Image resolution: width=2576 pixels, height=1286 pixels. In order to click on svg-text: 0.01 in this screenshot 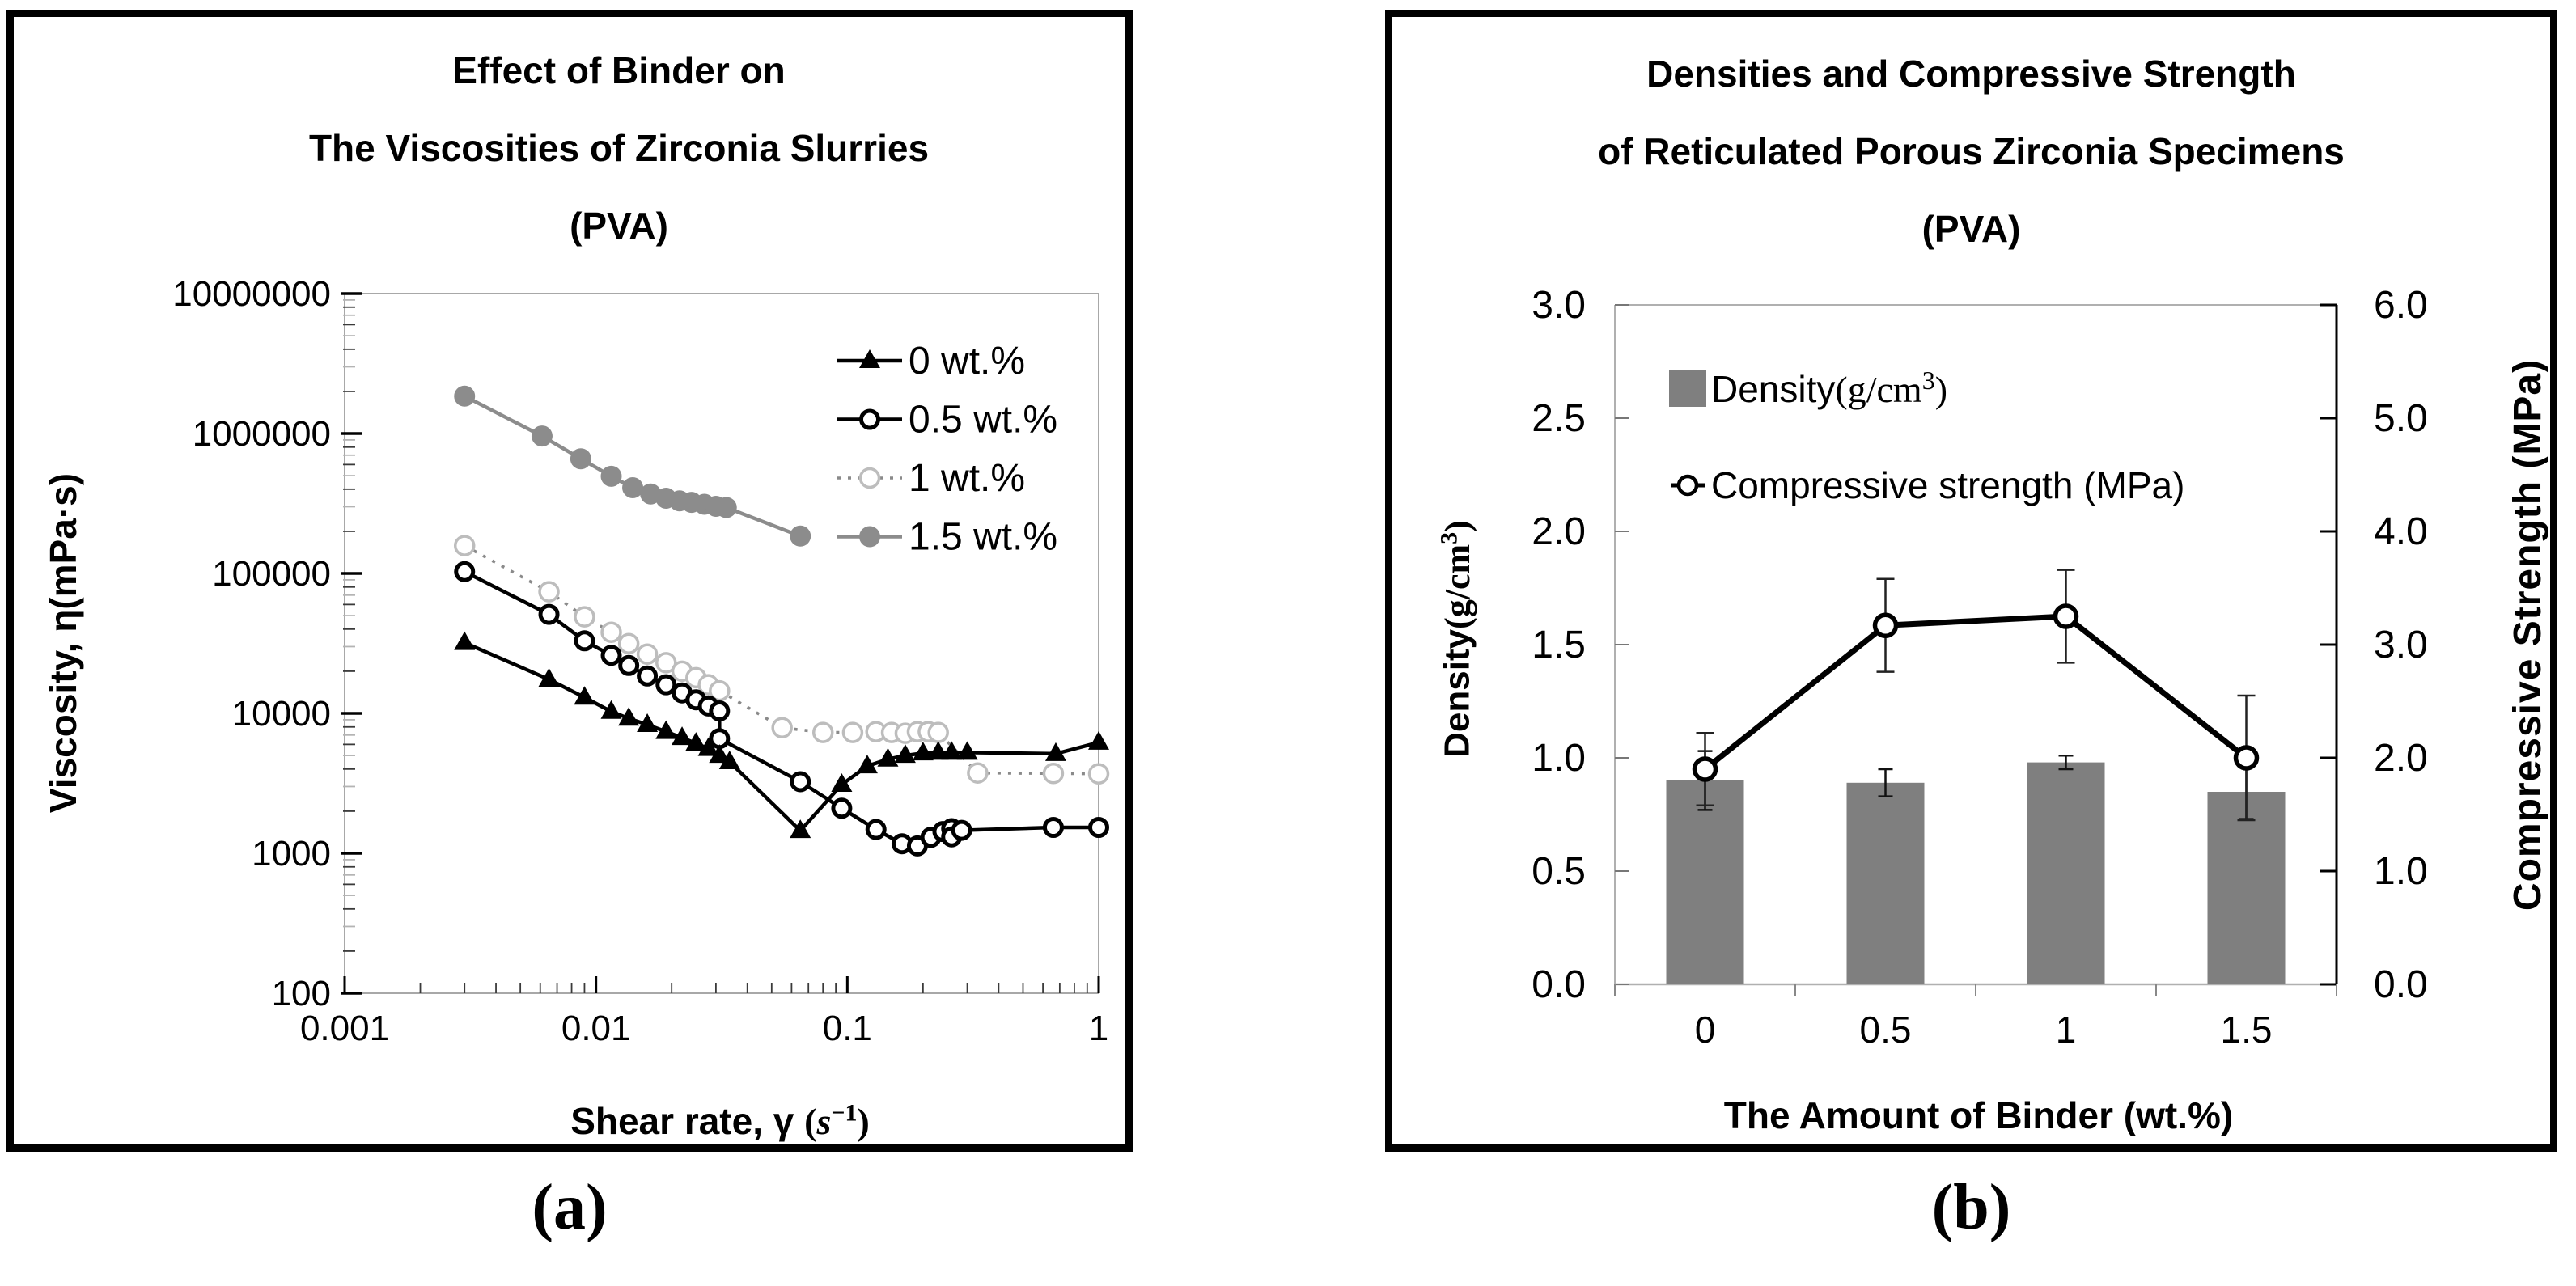, I will do `click(596, 1028)`.